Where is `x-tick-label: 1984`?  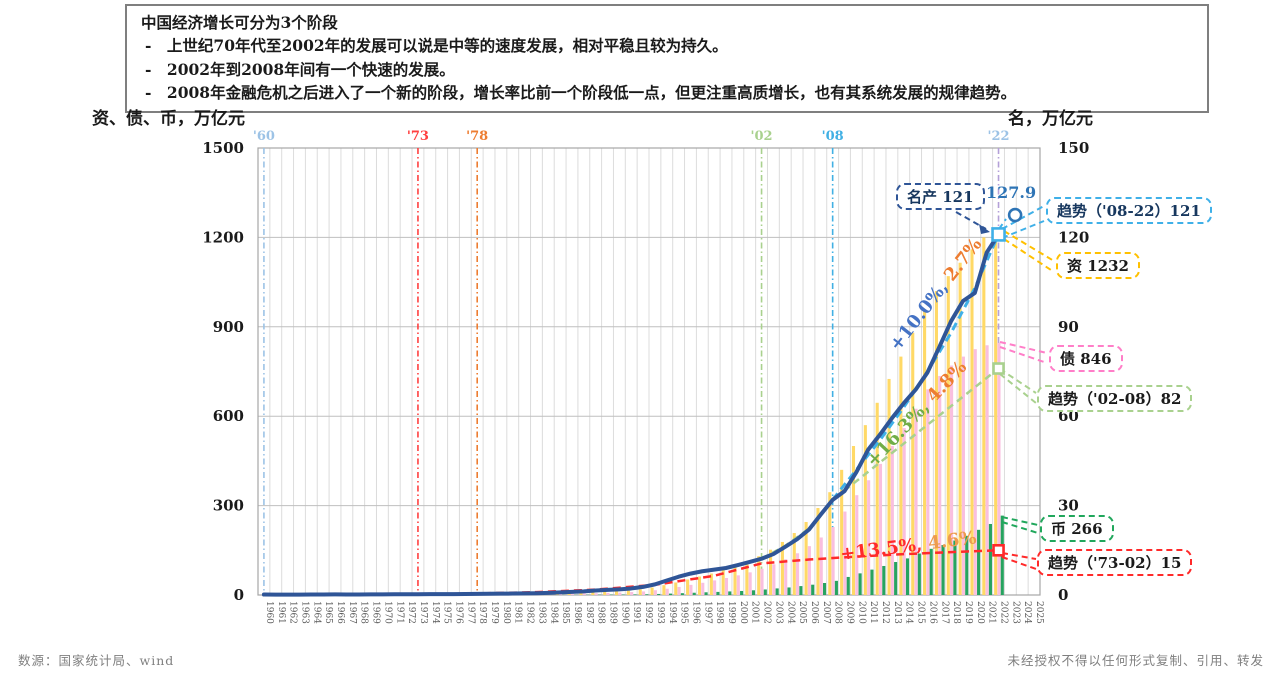 x-tick-label: 1984 is located at coordinates (553, 612).